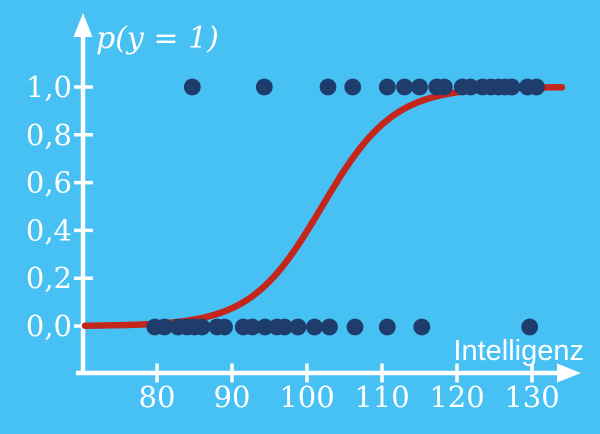 Image resolution: width=600 pixels, height=434 pixels. What do you see at coordinates (157, 397) in the screenshot?
I see `x-tick-label: 80` at bounding box center [157, 397].